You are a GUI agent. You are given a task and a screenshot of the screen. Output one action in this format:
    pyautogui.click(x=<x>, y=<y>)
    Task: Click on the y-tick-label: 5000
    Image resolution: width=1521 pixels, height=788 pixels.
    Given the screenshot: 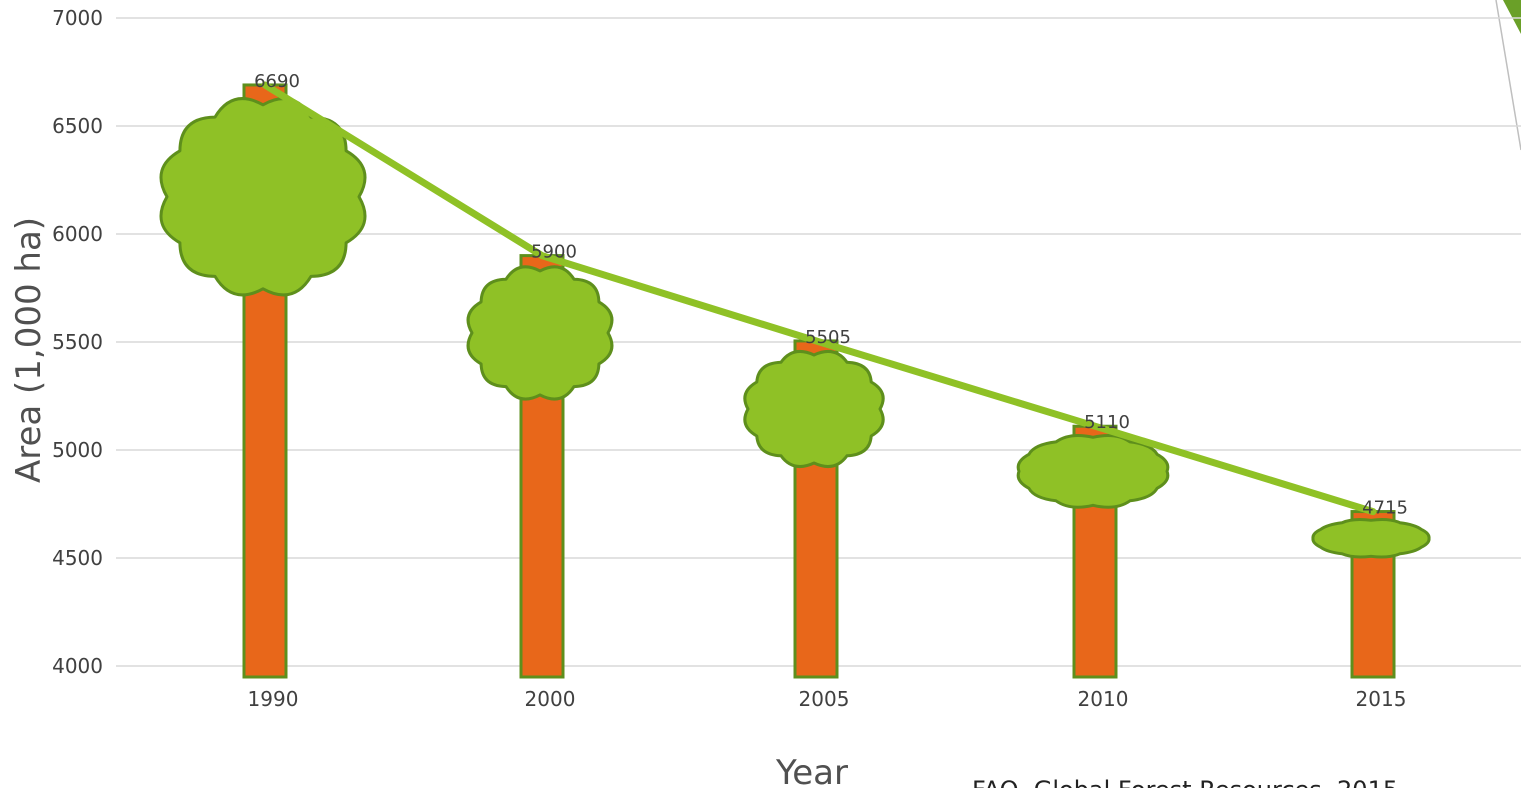 What is the action you would take?
    pyautogui.click(x=77, y=450)
    